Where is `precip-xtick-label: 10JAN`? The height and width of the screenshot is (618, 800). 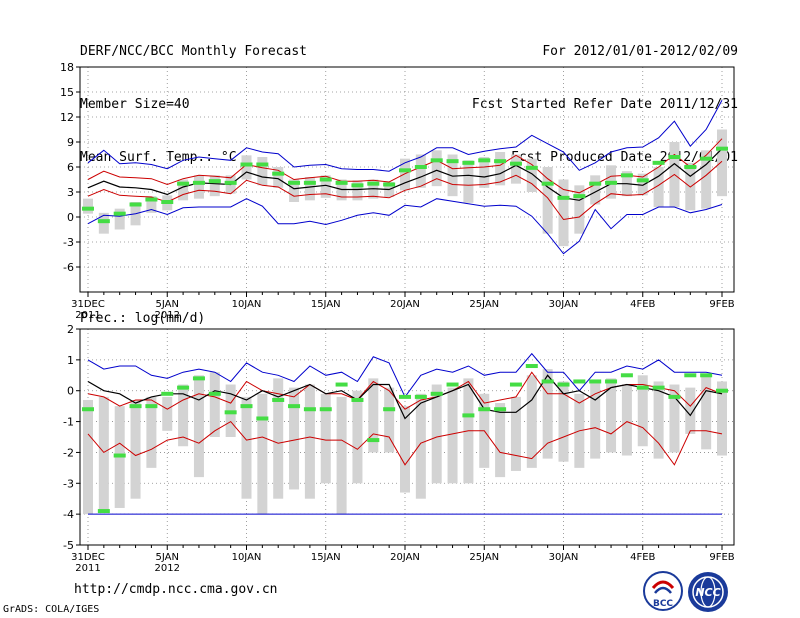
precip-xtick-label: 10JAN is located at coordinates (247, 557).